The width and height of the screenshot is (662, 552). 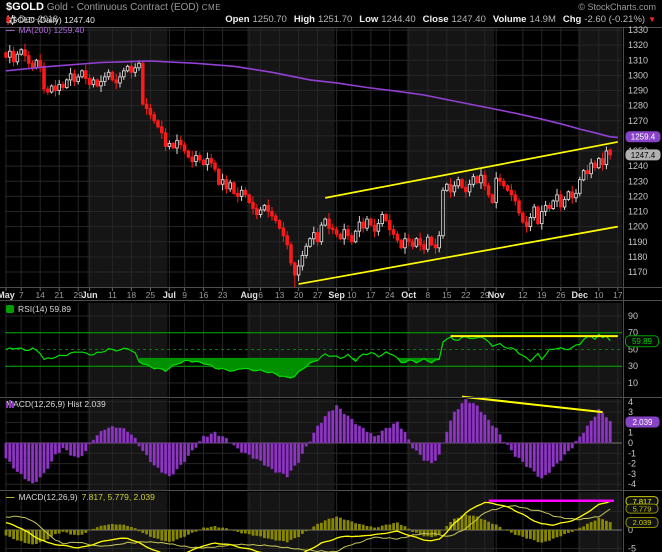 What do you see at coordinates (638, 166) in the screenshot?
I see `svg-text: 1240` at bounding box center [638, 166].